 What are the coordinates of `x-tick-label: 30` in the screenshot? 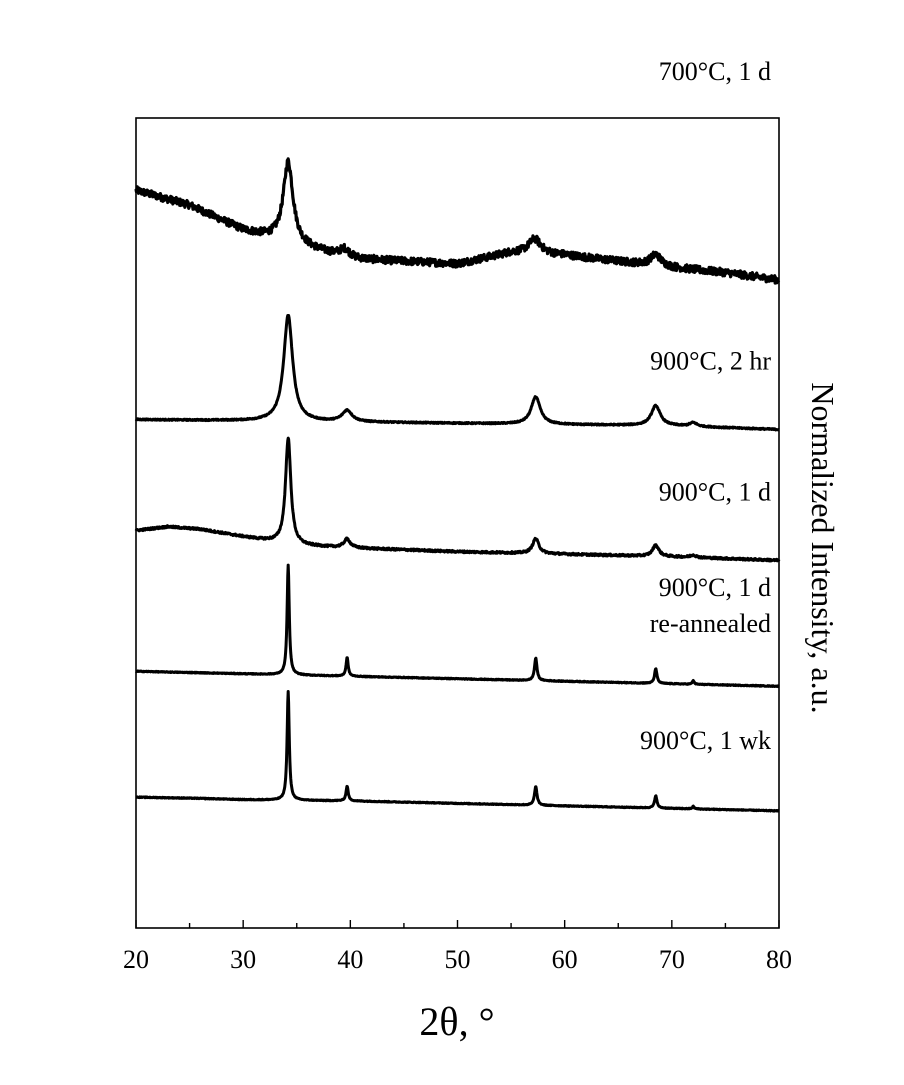 It's located at (243, 959).